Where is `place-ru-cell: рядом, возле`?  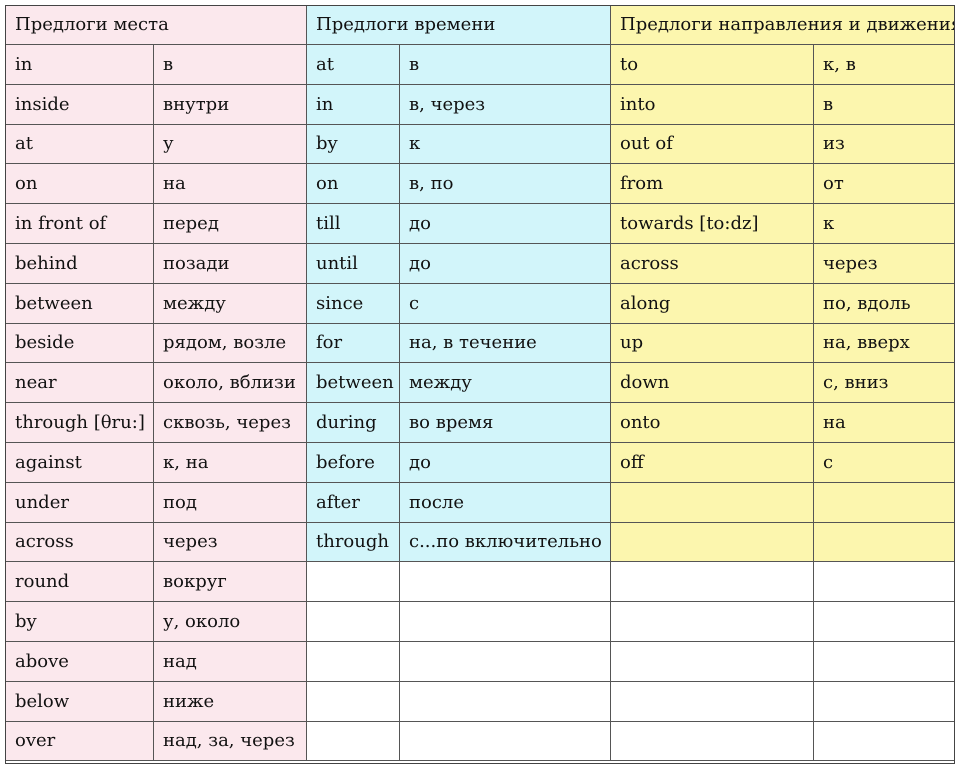 place-ru-cell: рядом, возле is located at coordinates (230, 343).